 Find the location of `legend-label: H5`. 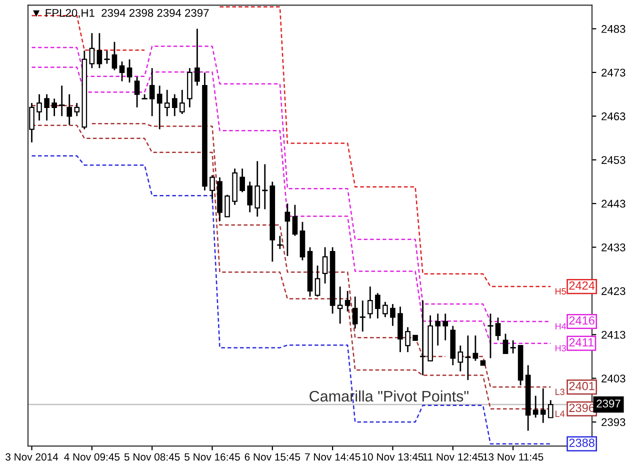

legend-label: H5 is located at coordinates (561, 291).